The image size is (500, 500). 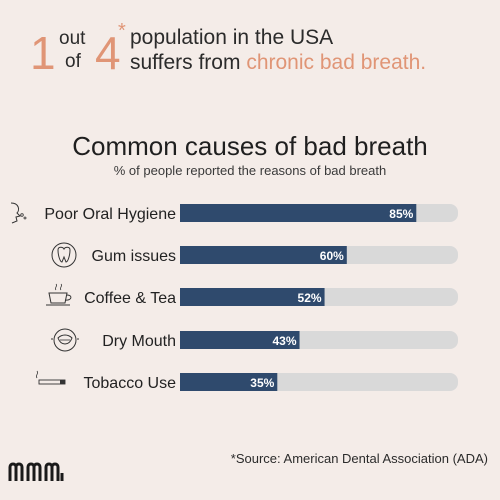 I want to click on chart-title: Common causes of bad breath, so click(x=250, y=146).